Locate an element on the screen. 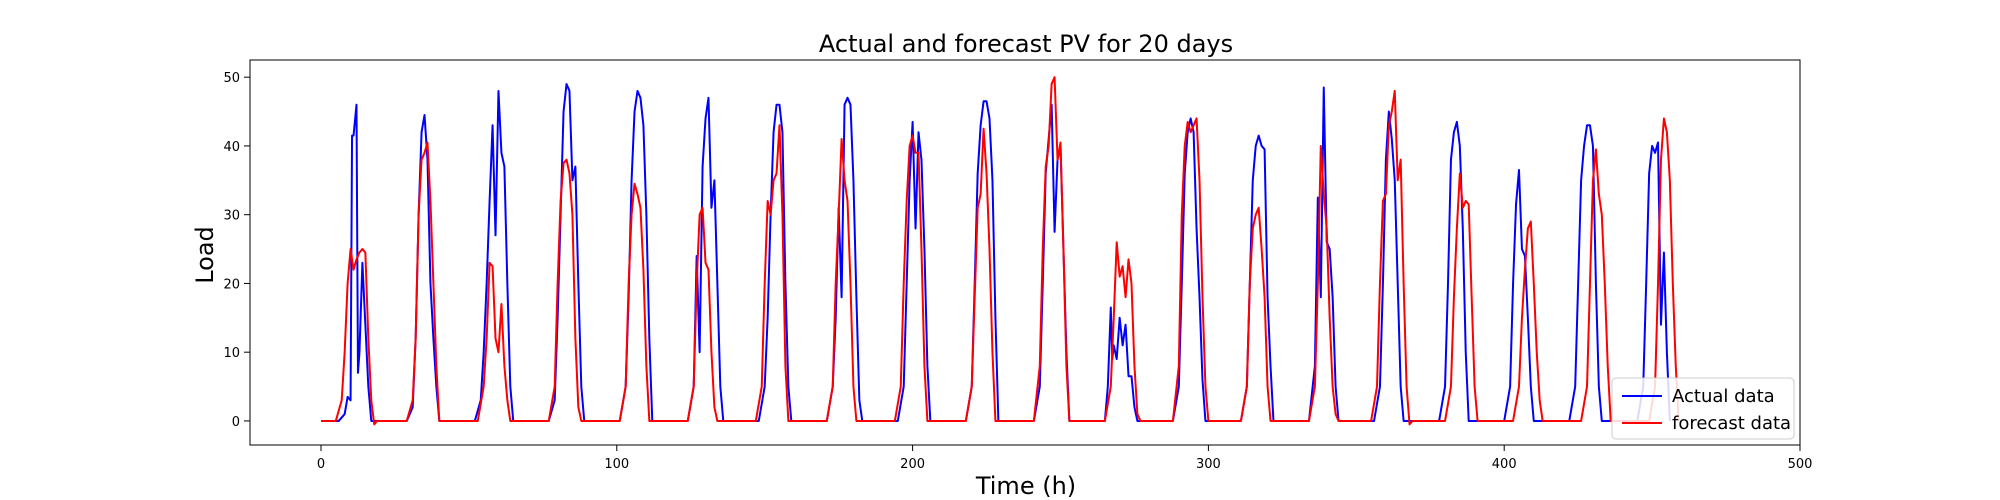 The height and width of the screenshot is (500, 2000). x-tick-label: 400 is located at coordinates (1504, 464).